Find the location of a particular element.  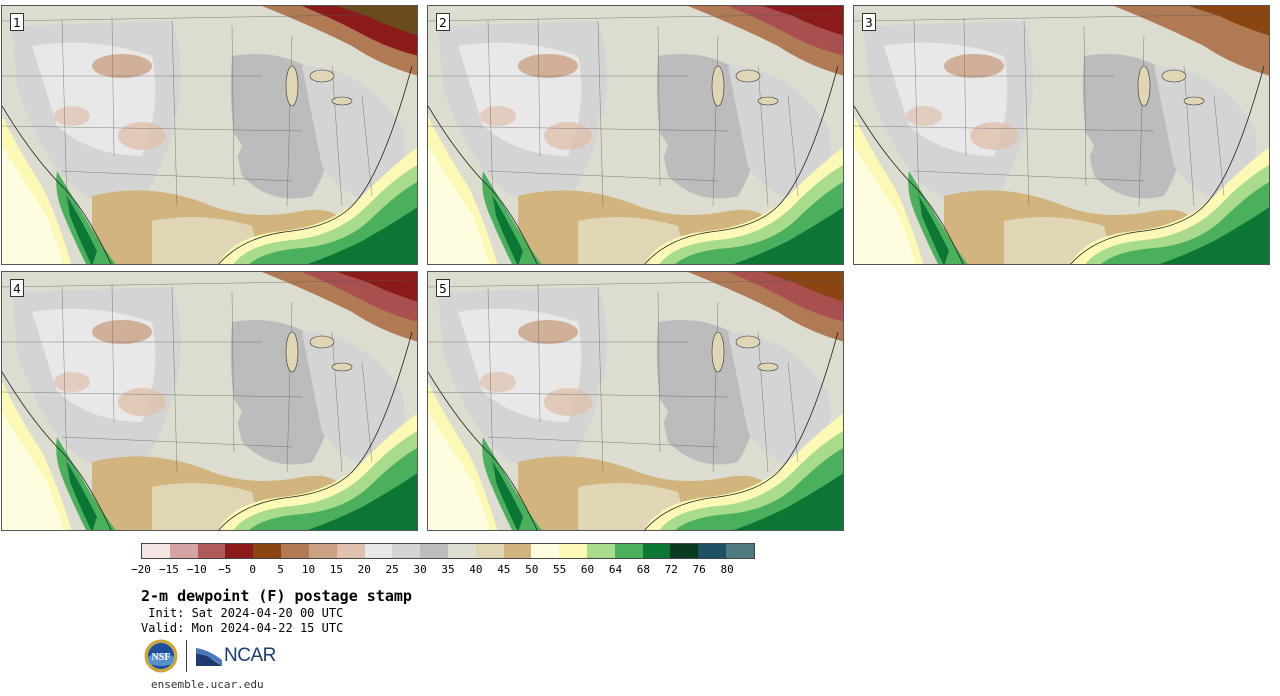

colorbar-tick-label: −5 is located at coordinates (225, 569).